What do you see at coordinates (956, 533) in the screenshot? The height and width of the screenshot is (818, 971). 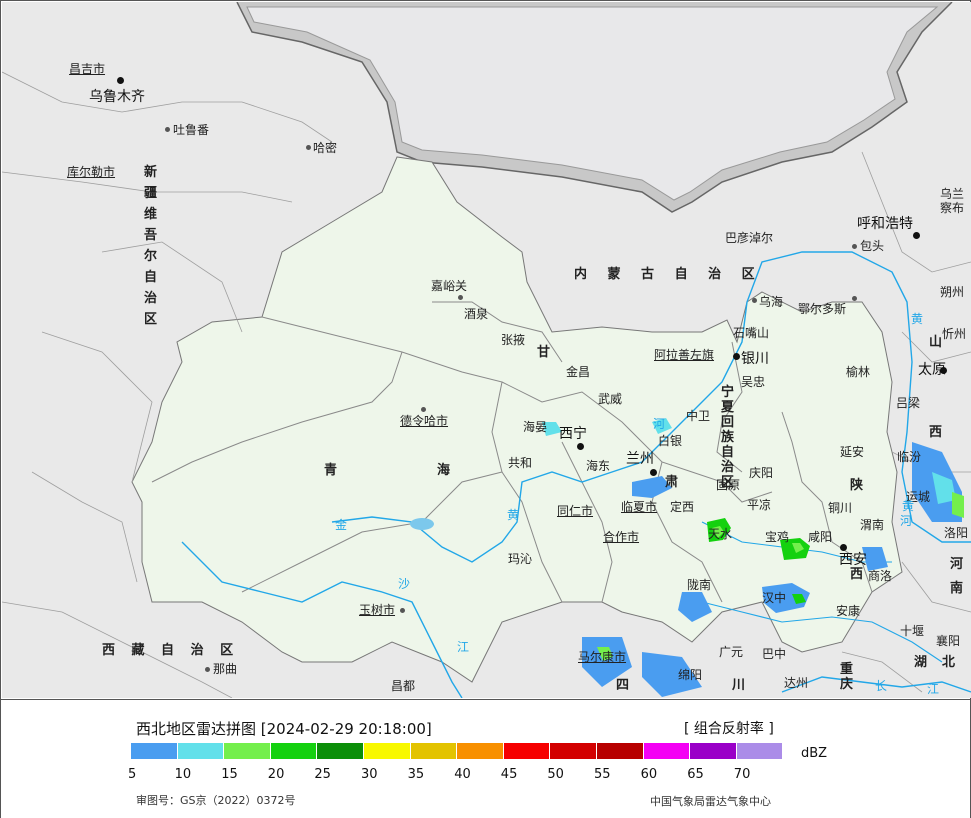 I see `city-label: 洛阳` at bounding box center [956, 533].